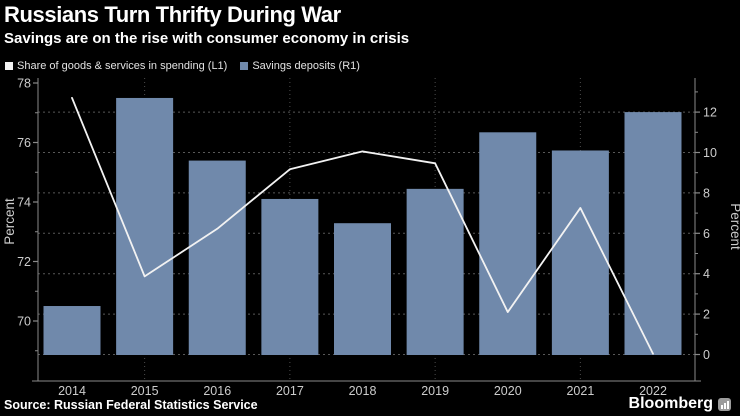 Image resolution: width=740 pixels, height=416 pixels. What do you see at coordinates (653, 233) in the screenshot?
I see `bar-2022` at bounding box center [653, 233].